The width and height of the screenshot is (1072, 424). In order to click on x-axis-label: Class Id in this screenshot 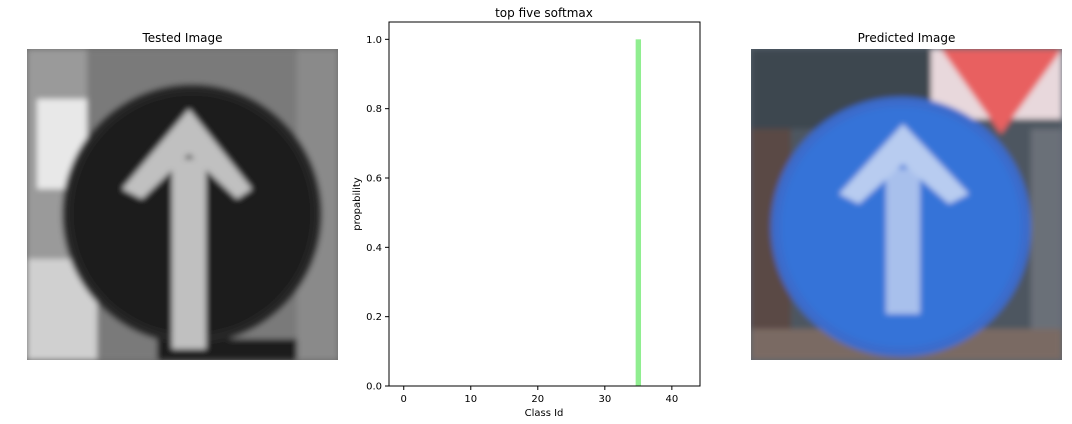, I will do `click(544, 413)`.